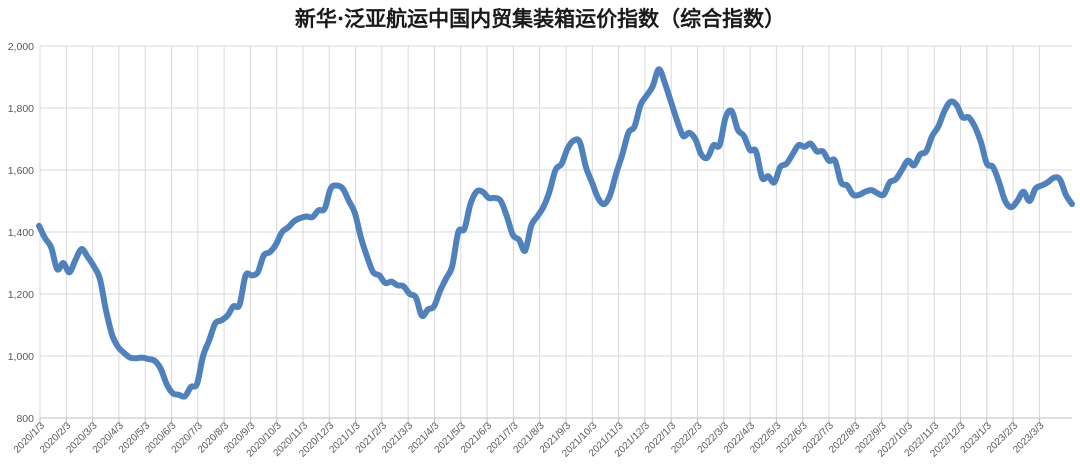 This screenshot has width=1080, height=466. Describe the element at coordinates (21, 357) in the screenshot. I see `y-tick-label: 1,000` at that location.